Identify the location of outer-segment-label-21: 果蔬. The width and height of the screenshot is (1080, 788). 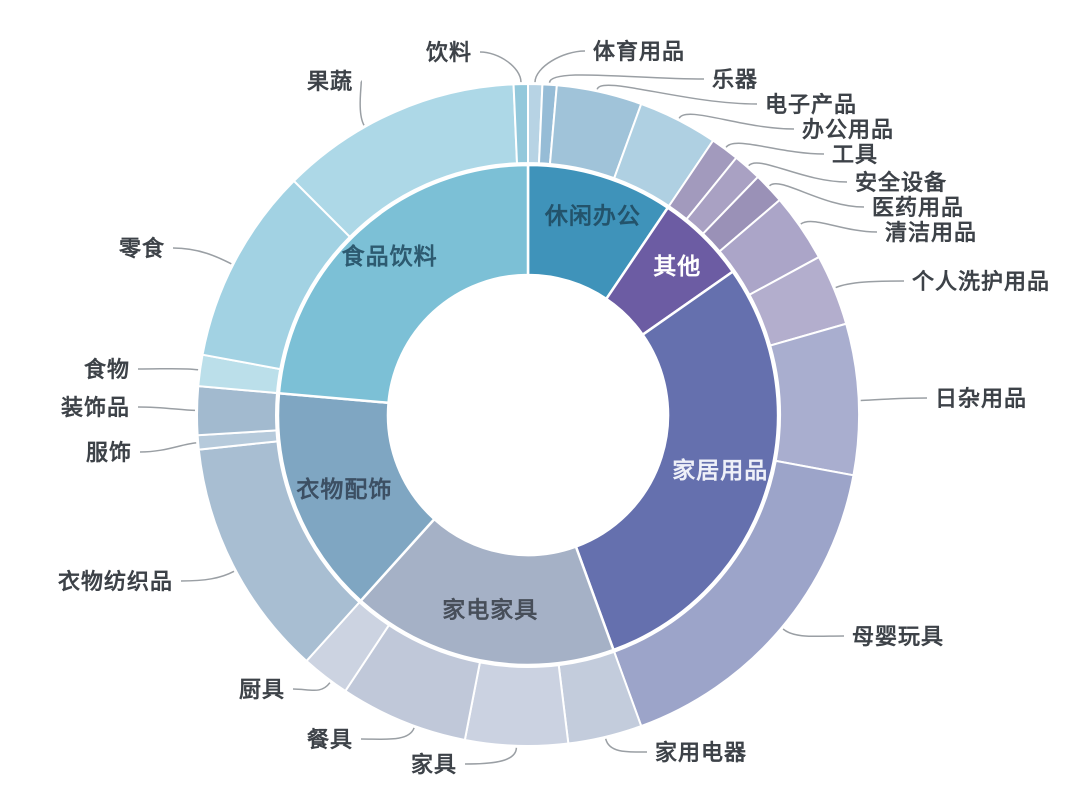
(330, 81).